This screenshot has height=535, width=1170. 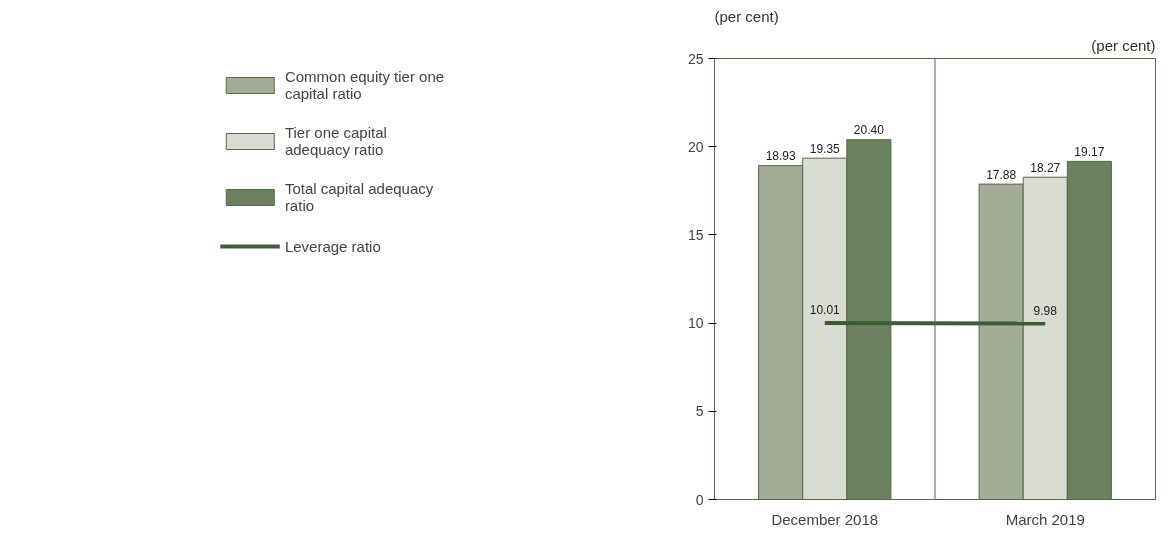 I want to click on legend-label: Common equity tier one capital ratio, so click(x=364, y=85).